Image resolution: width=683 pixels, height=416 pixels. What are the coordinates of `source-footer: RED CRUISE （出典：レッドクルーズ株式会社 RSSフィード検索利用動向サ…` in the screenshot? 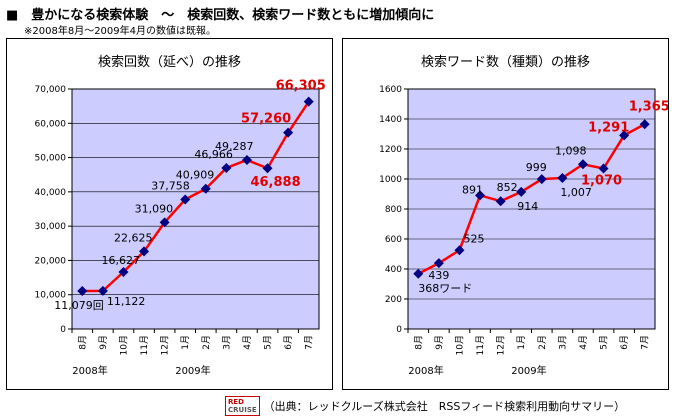 It's located at (425, 406).